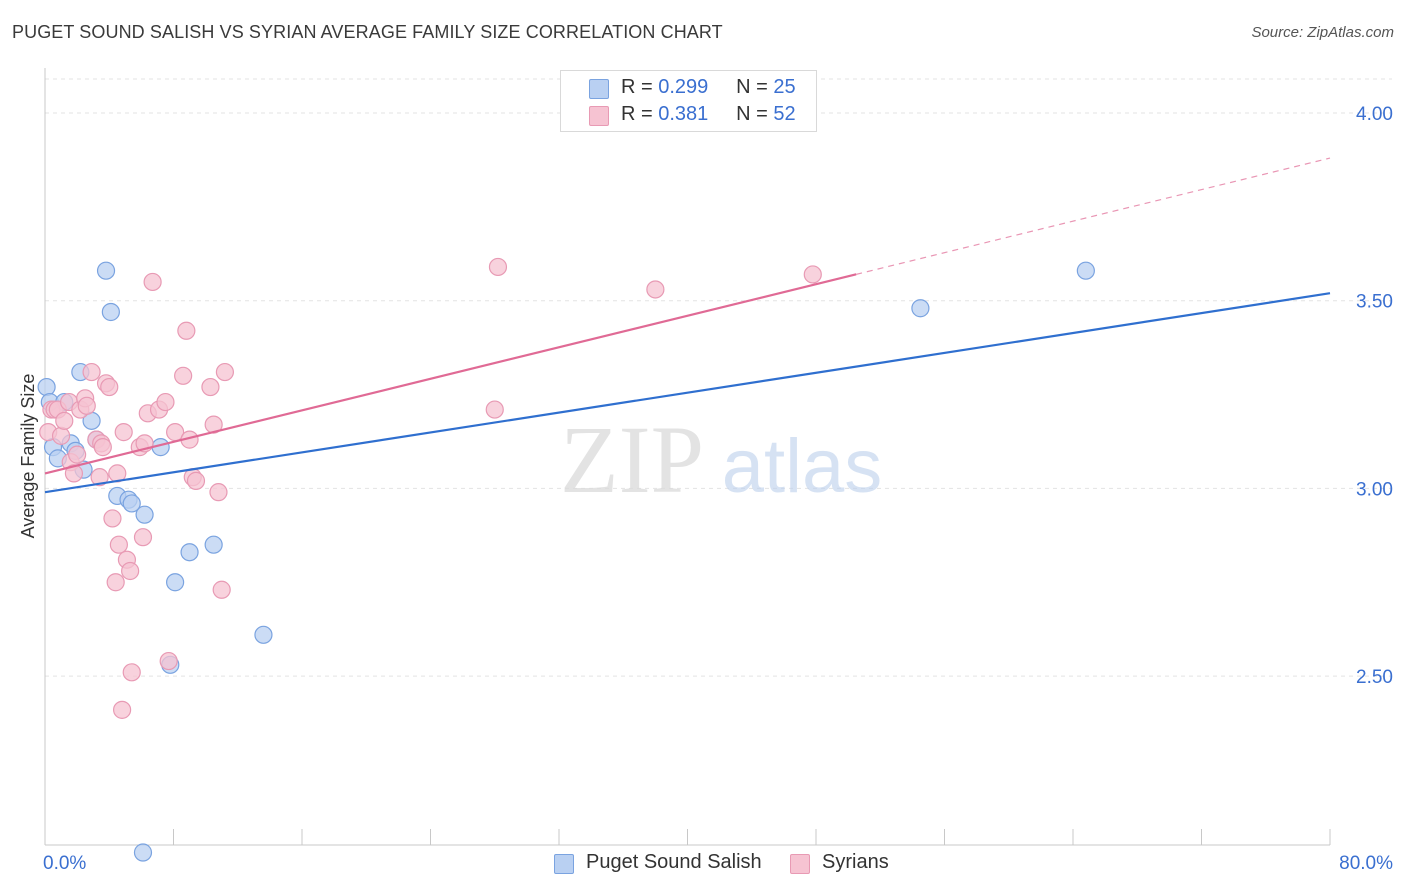 The height and width of the screenshot is (892, 1406). I want to click on legend-n-value: 52, so click(784, 114).